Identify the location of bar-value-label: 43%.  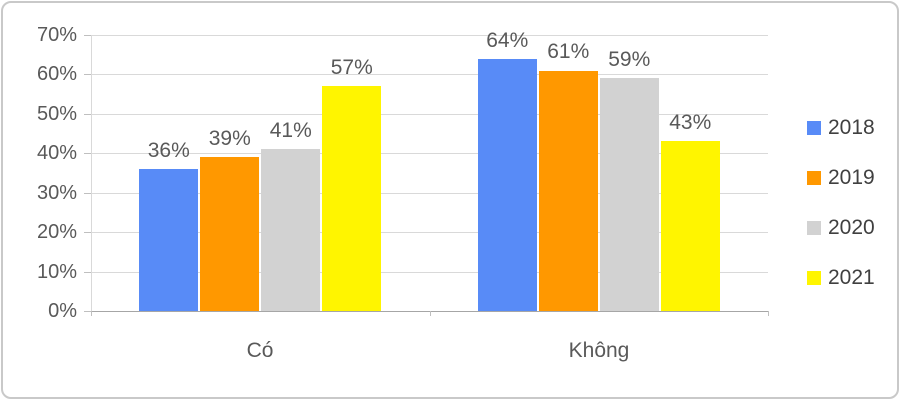
(690, 123).